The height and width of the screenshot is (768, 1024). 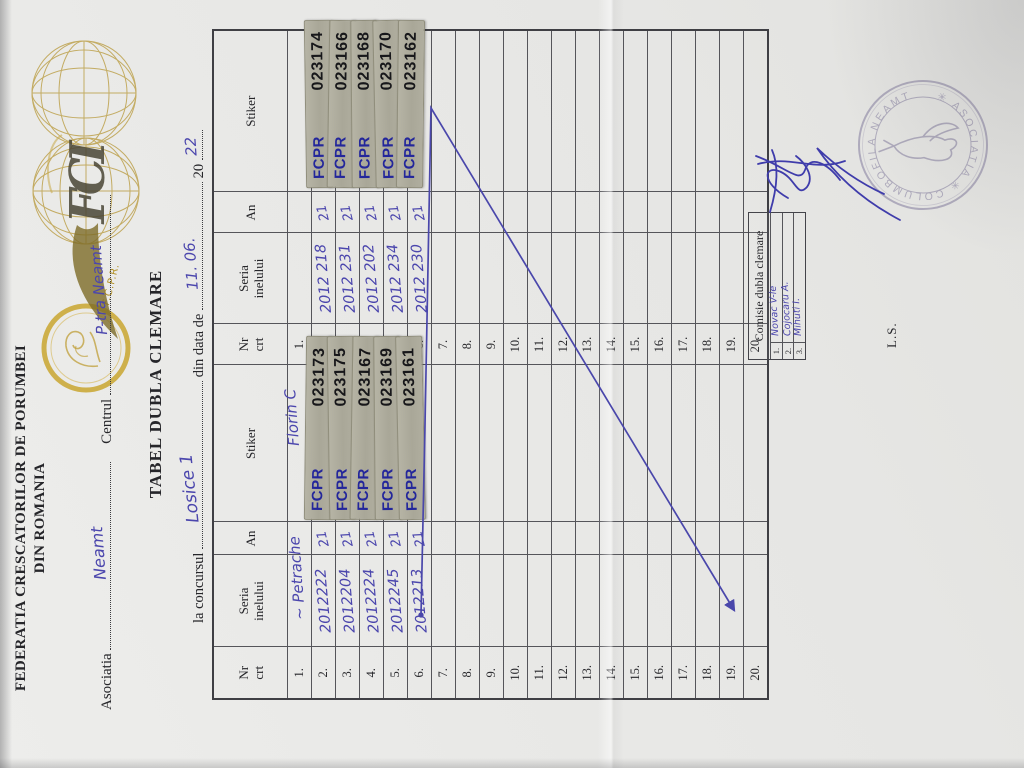 What do you see at coordinates (250, 344) in the screenshot?
I see `col-header-right-nr: Nr crt` at bounding box center [250, 344].